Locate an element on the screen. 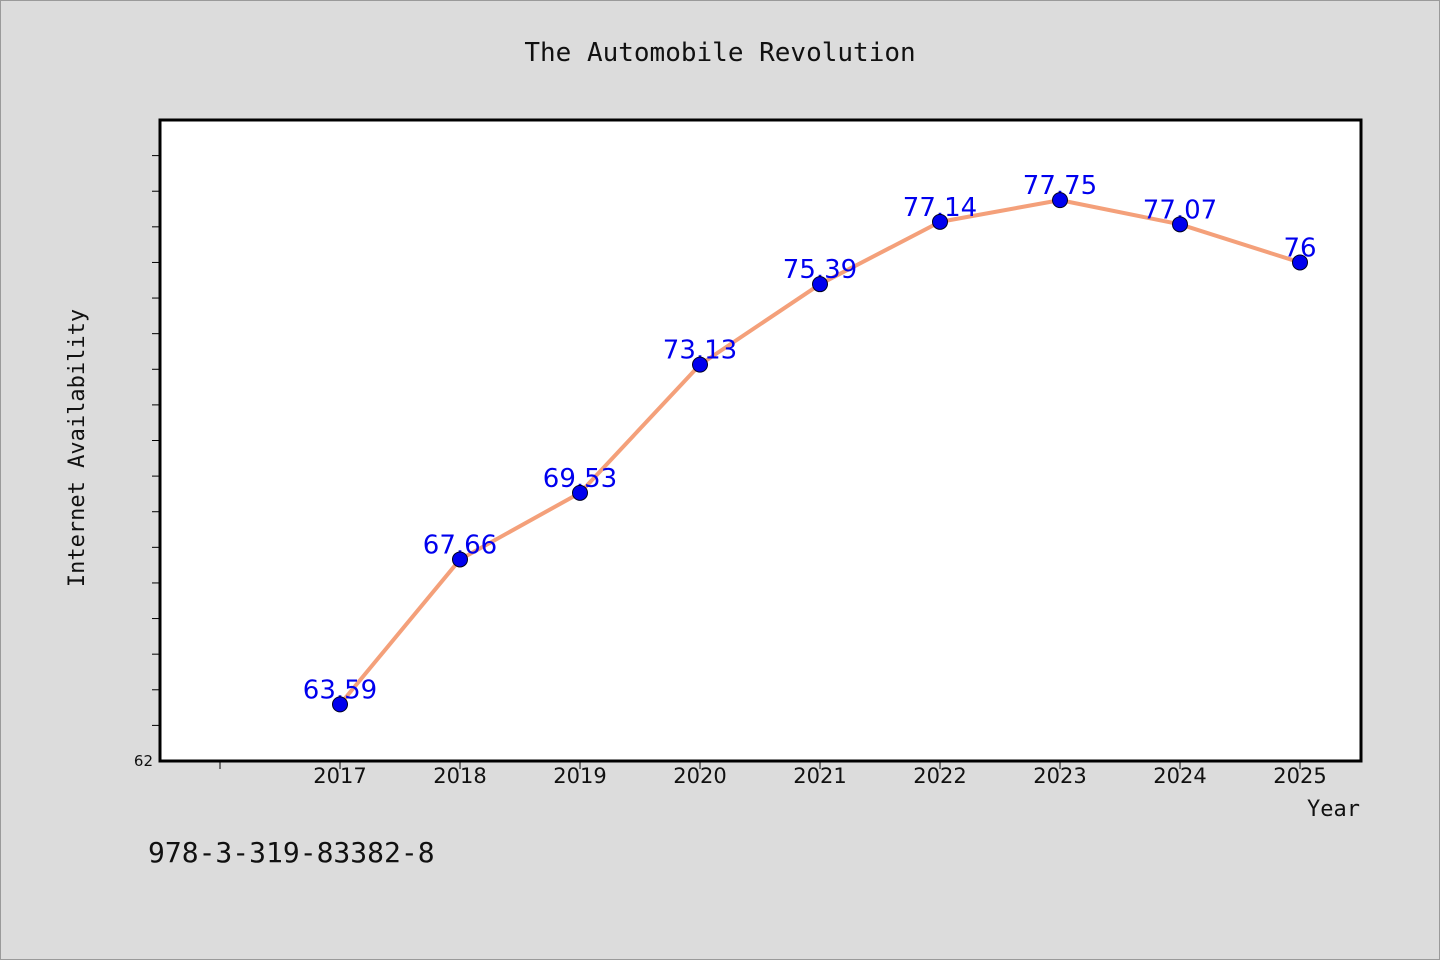 The width and height of the screenshot is (1440, 960). x-tick-label: 2024 is located at coordinates (1179, 776).